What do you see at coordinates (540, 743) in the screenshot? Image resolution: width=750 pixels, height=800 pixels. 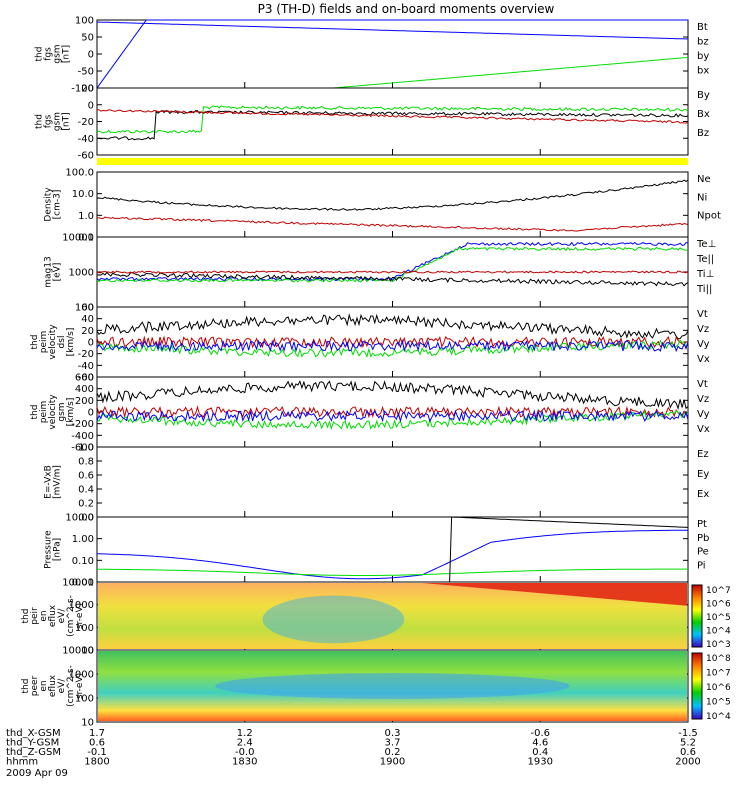 I see `footer-value: 4.6` at bounding box center [540, 743].